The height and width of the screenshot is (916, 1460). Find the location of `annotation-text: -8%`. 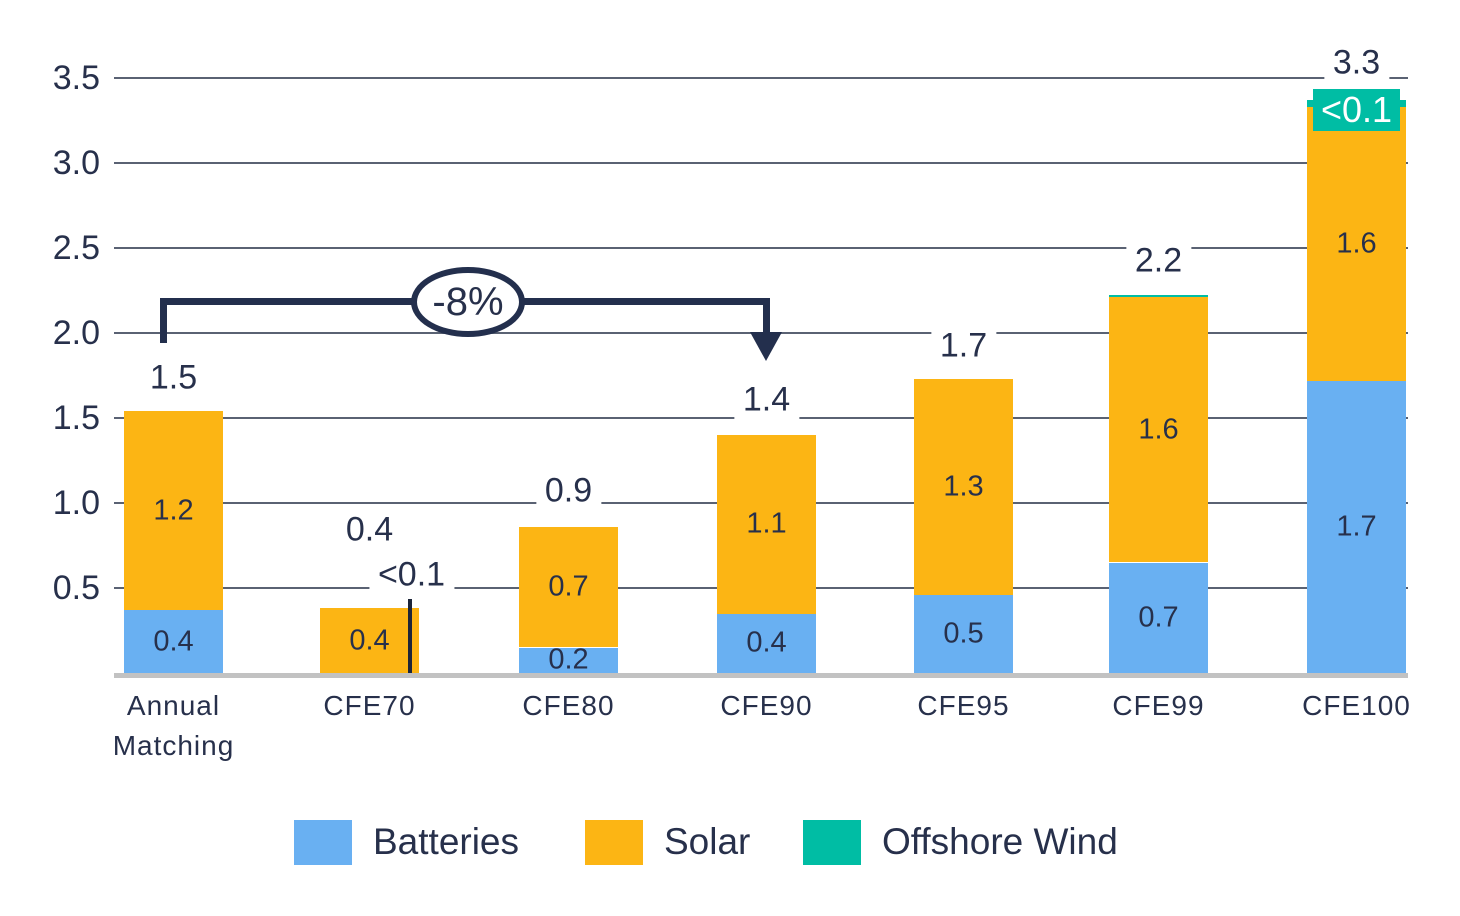

annotation-text: -8% is located at coordinates (468, 301).